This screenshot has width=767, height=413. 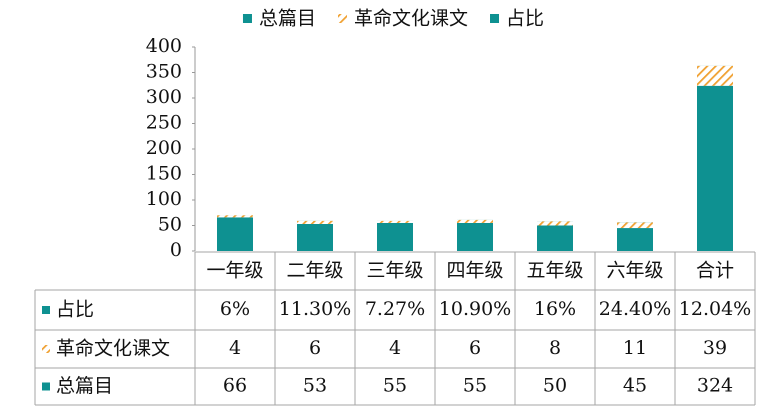 What do you see at coordinates (164, 199) in the screenshot?
I see `y-tick-label: 100` at bounding box center [164, 199].